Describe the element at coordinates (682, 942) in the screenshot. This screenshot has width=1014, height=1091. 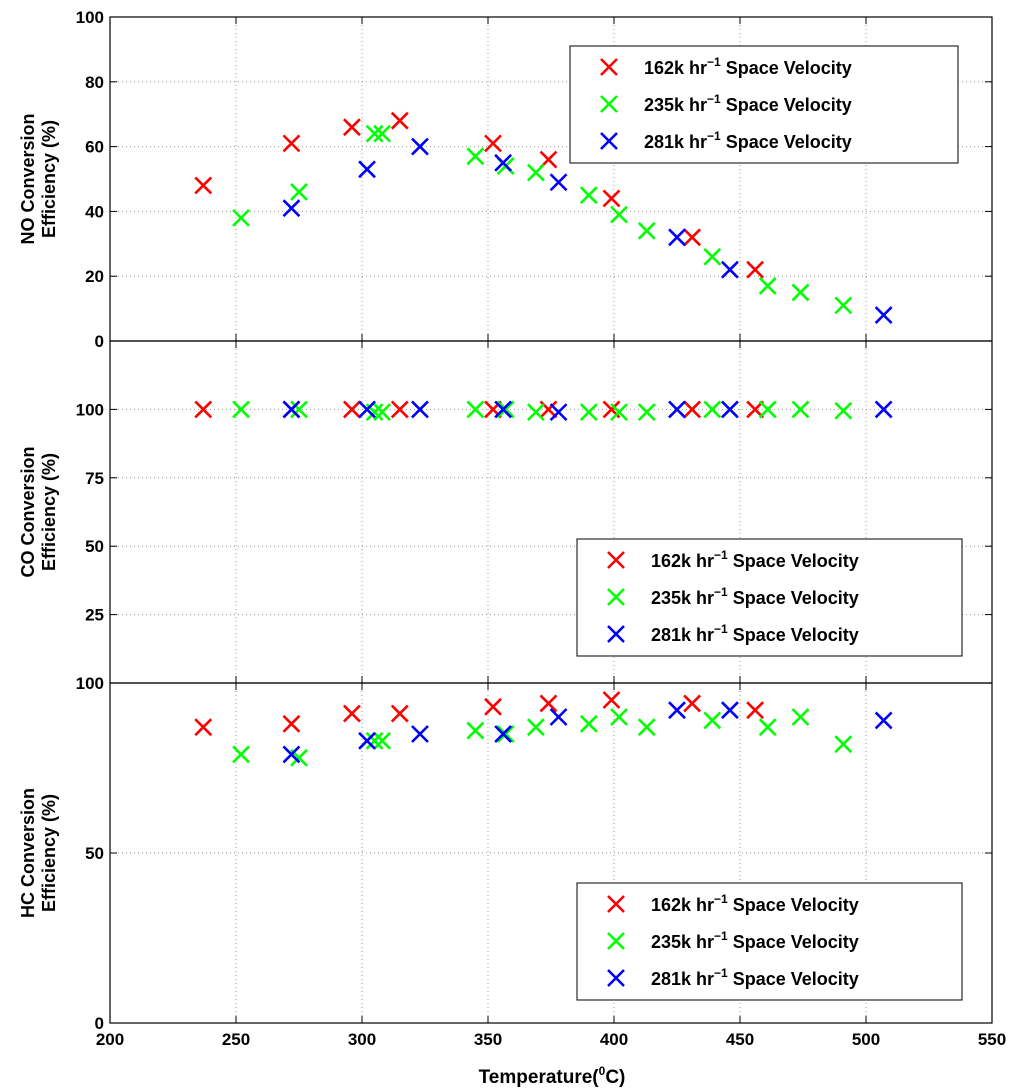
I see `legend-entry-prefix: 235k hr` at that location.